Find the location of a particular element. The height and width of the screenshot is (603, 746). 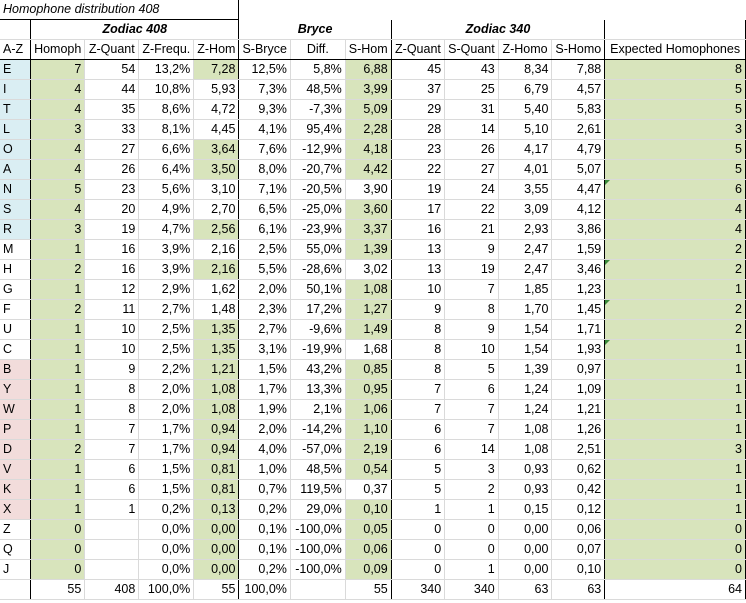

cell-zq: 9 is located at coordinates (112, 369).